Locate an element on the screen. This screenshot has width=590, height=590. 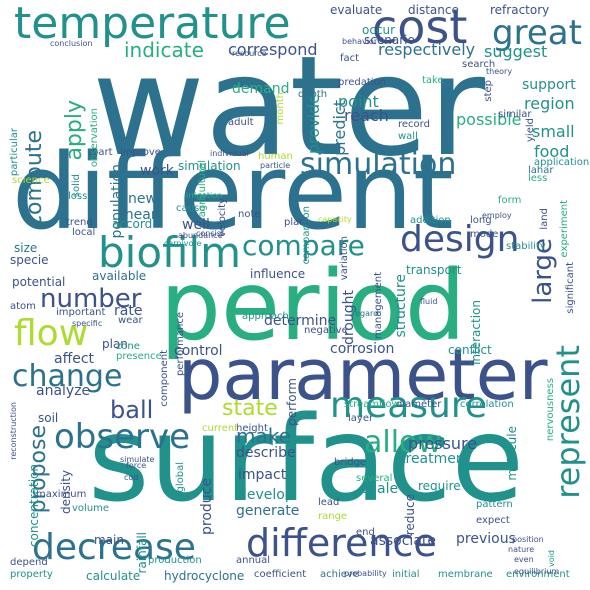
word-part: part is located at coordinates (102, 152).